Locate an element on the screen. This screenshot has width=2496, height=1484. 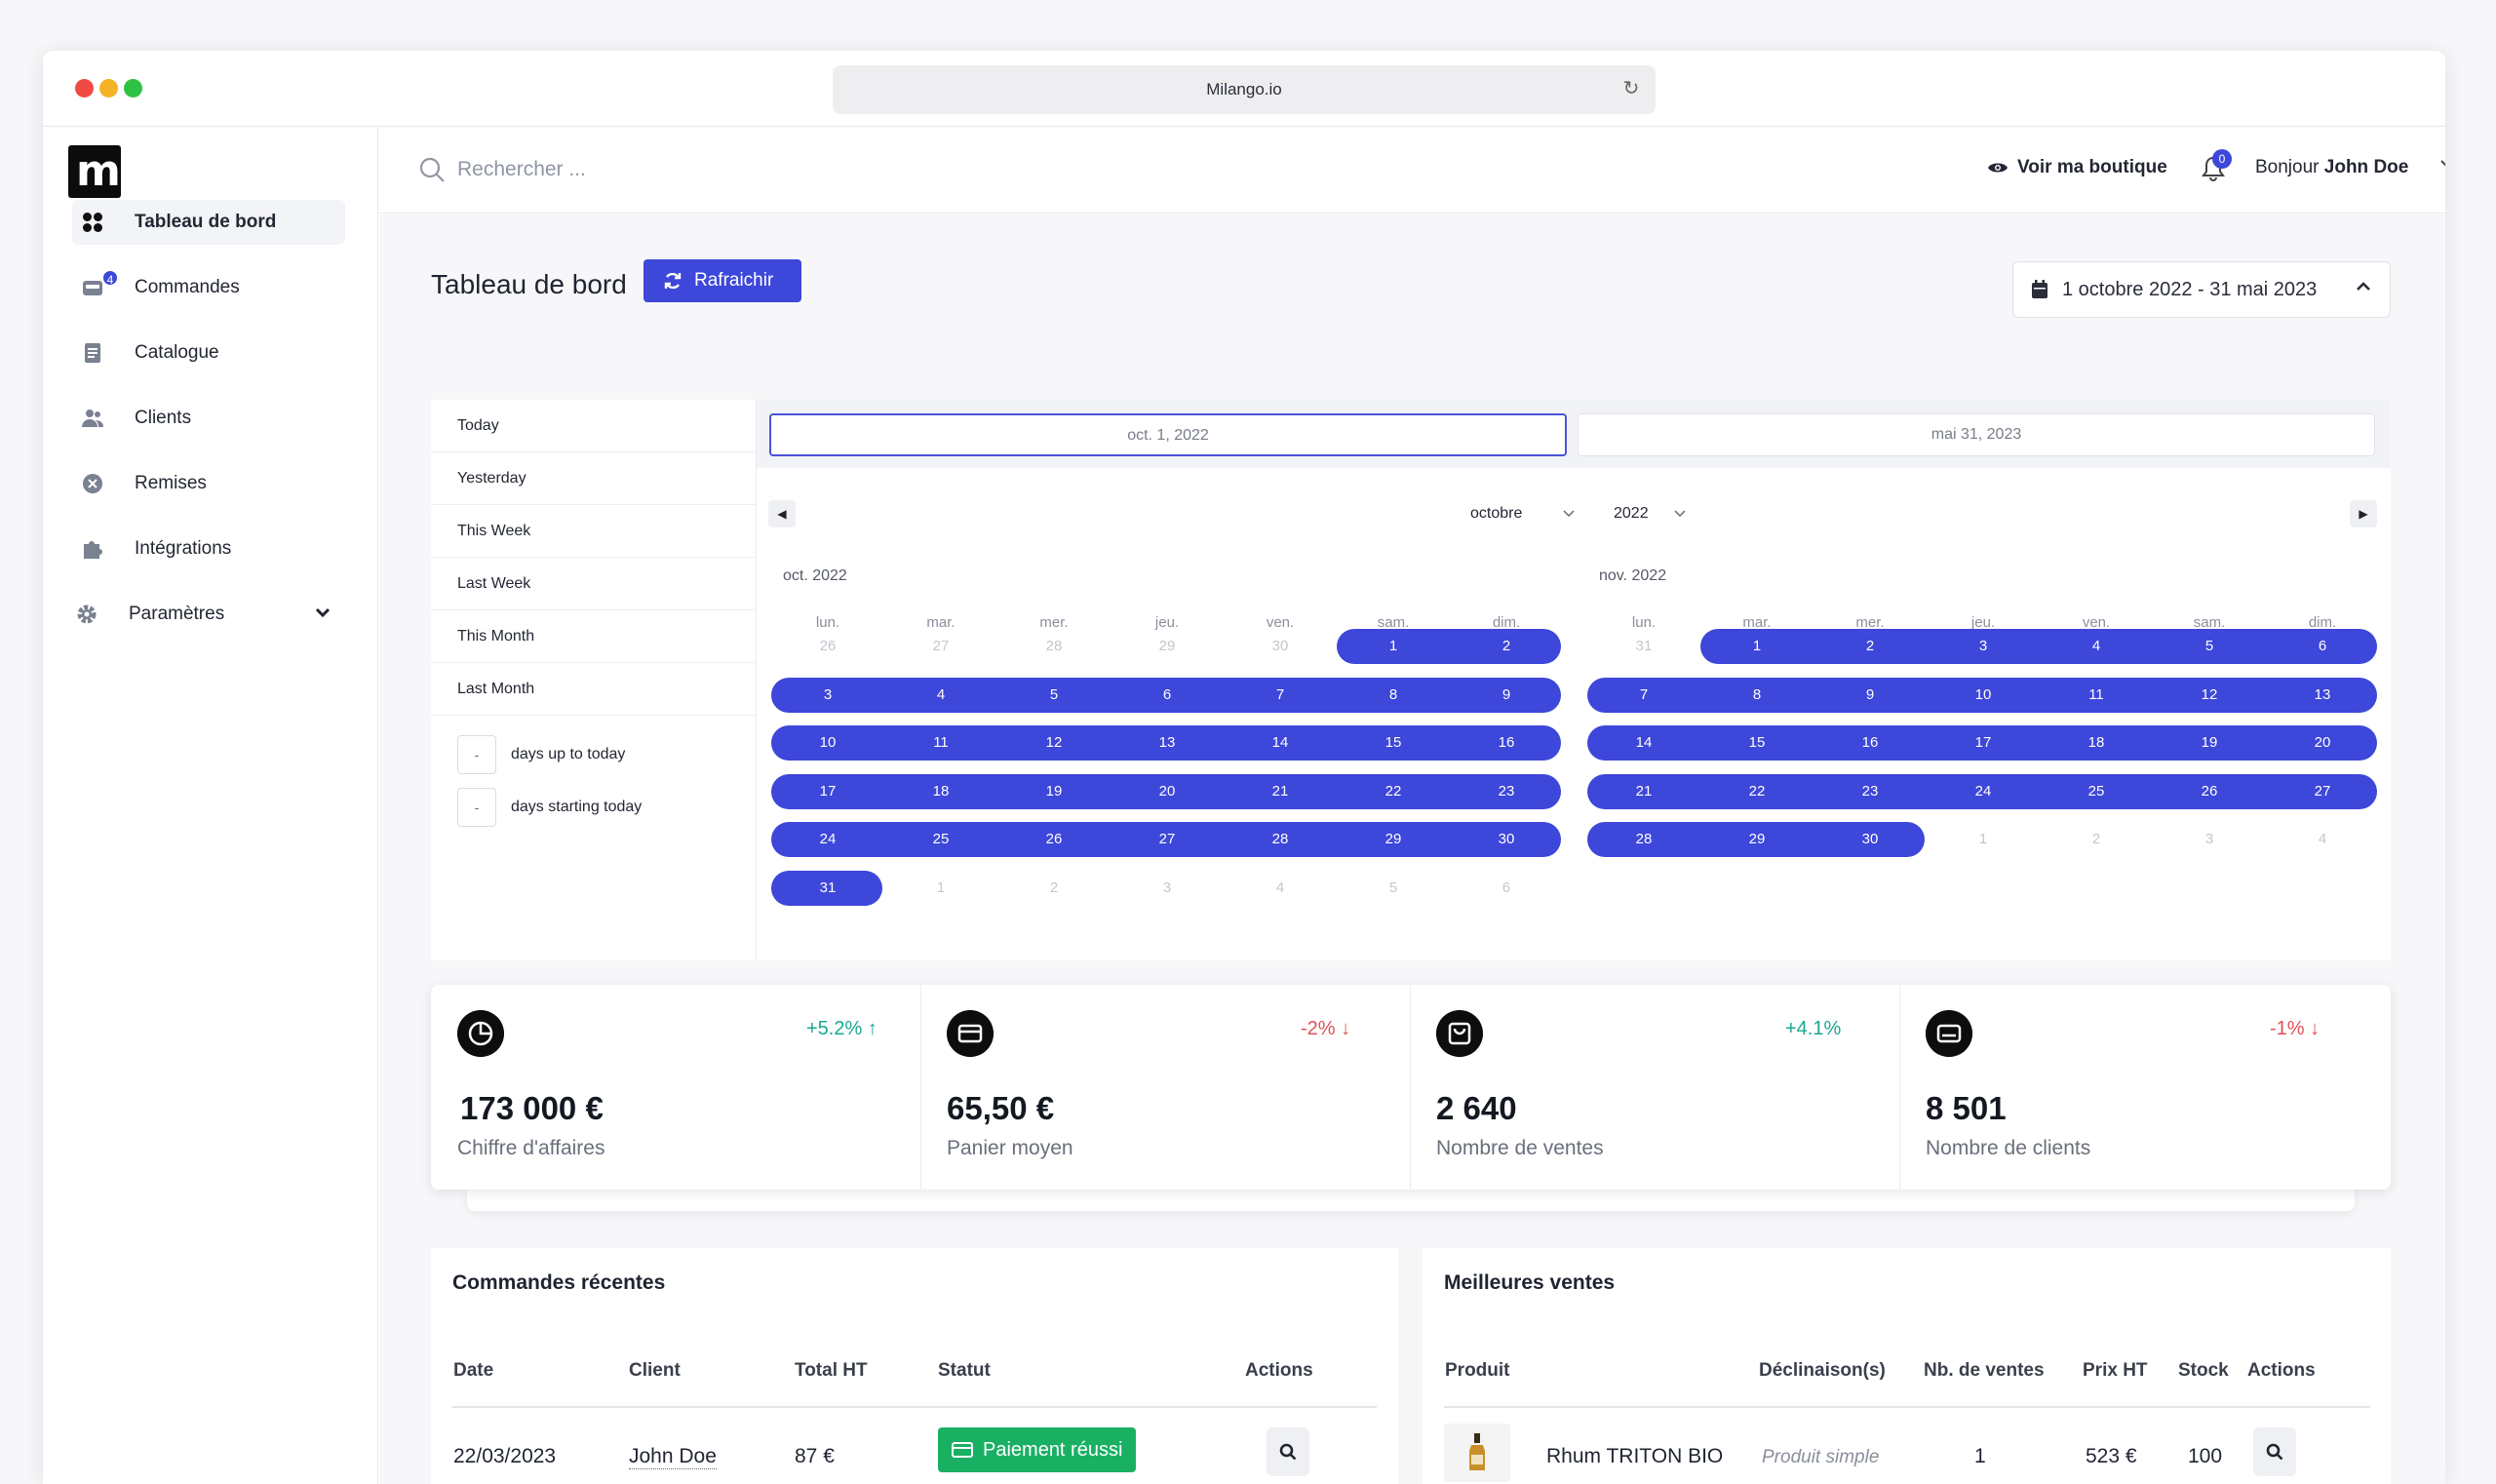
preset-today: Today is located at coordinates (594, 426).